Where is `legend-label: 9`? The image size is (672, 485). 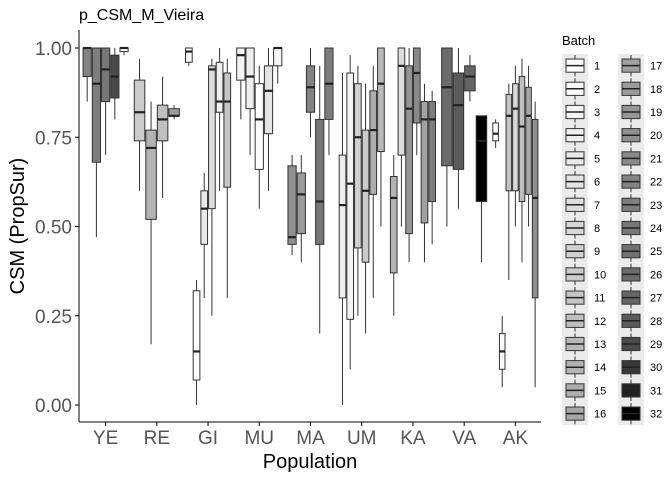 legend-label: 9 is located at coordinates (597, 252).